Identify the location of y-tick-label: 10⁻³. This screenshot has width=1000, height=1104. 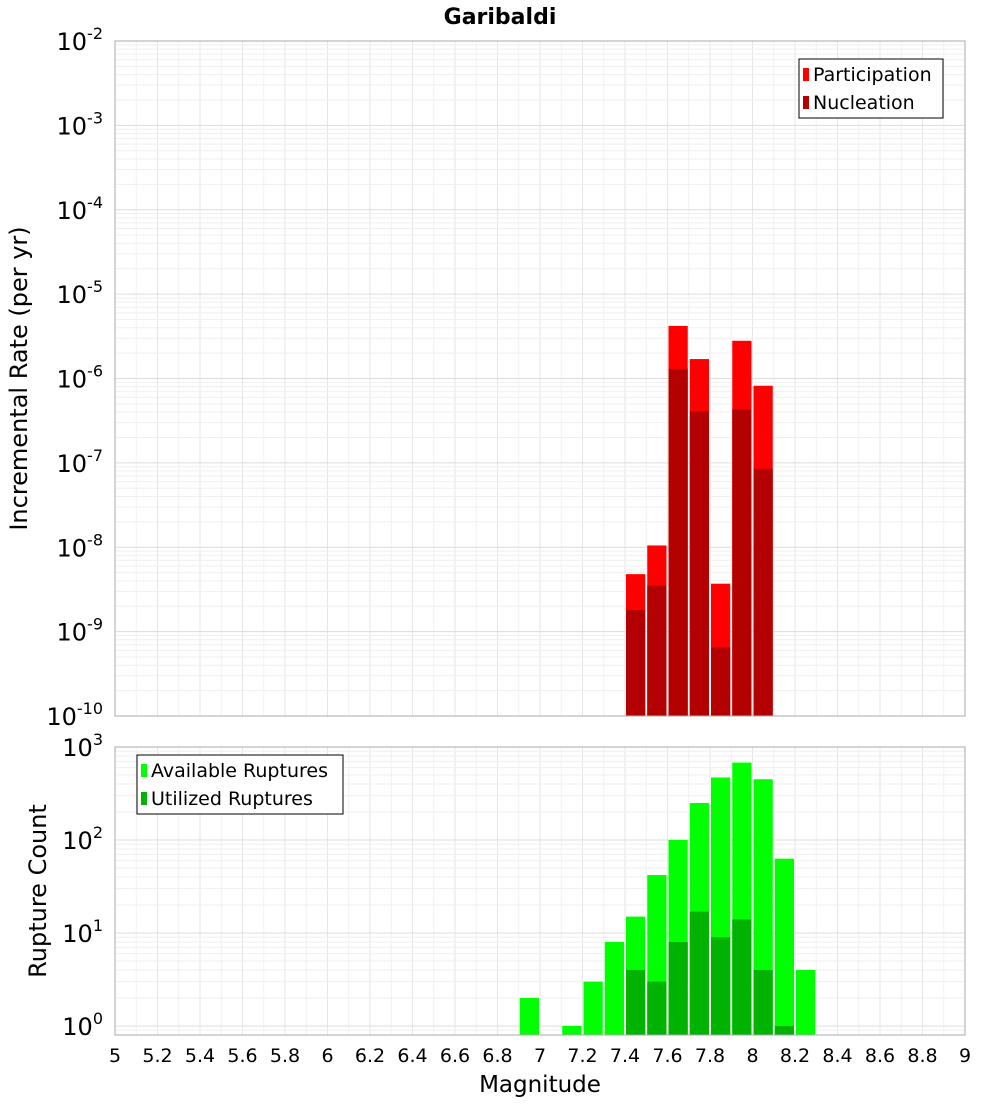
(80, 124).